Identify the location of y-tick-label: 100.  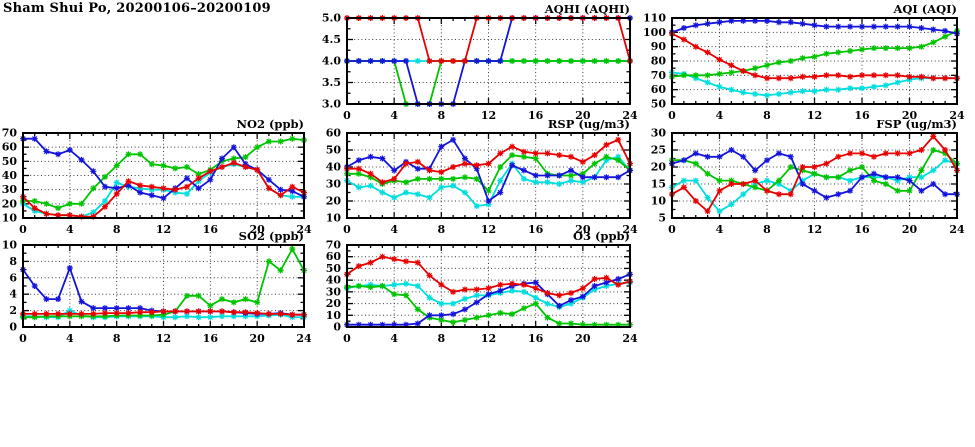
(654, 32).